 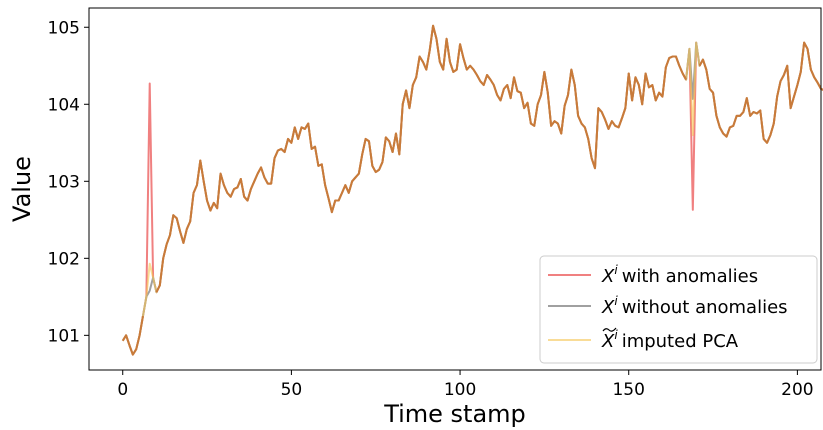 I want to click on tilde-accent, so click(x=609, y=329).